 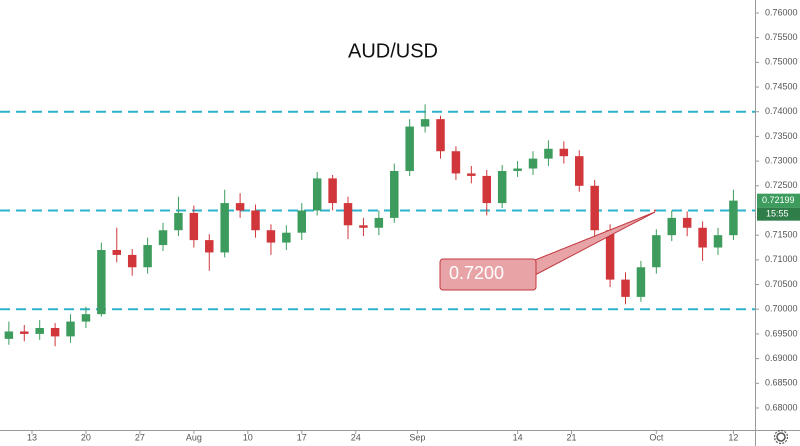 I want to click on x-tick-label: Oct, so click(x=656, y=437).